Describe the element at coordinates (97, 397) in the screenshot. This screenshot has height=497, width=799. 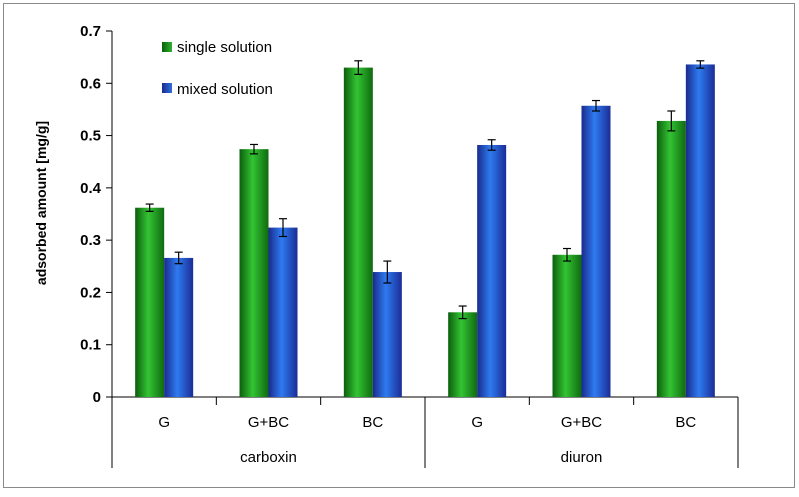
I see `y-tick-label: 0` at that location.